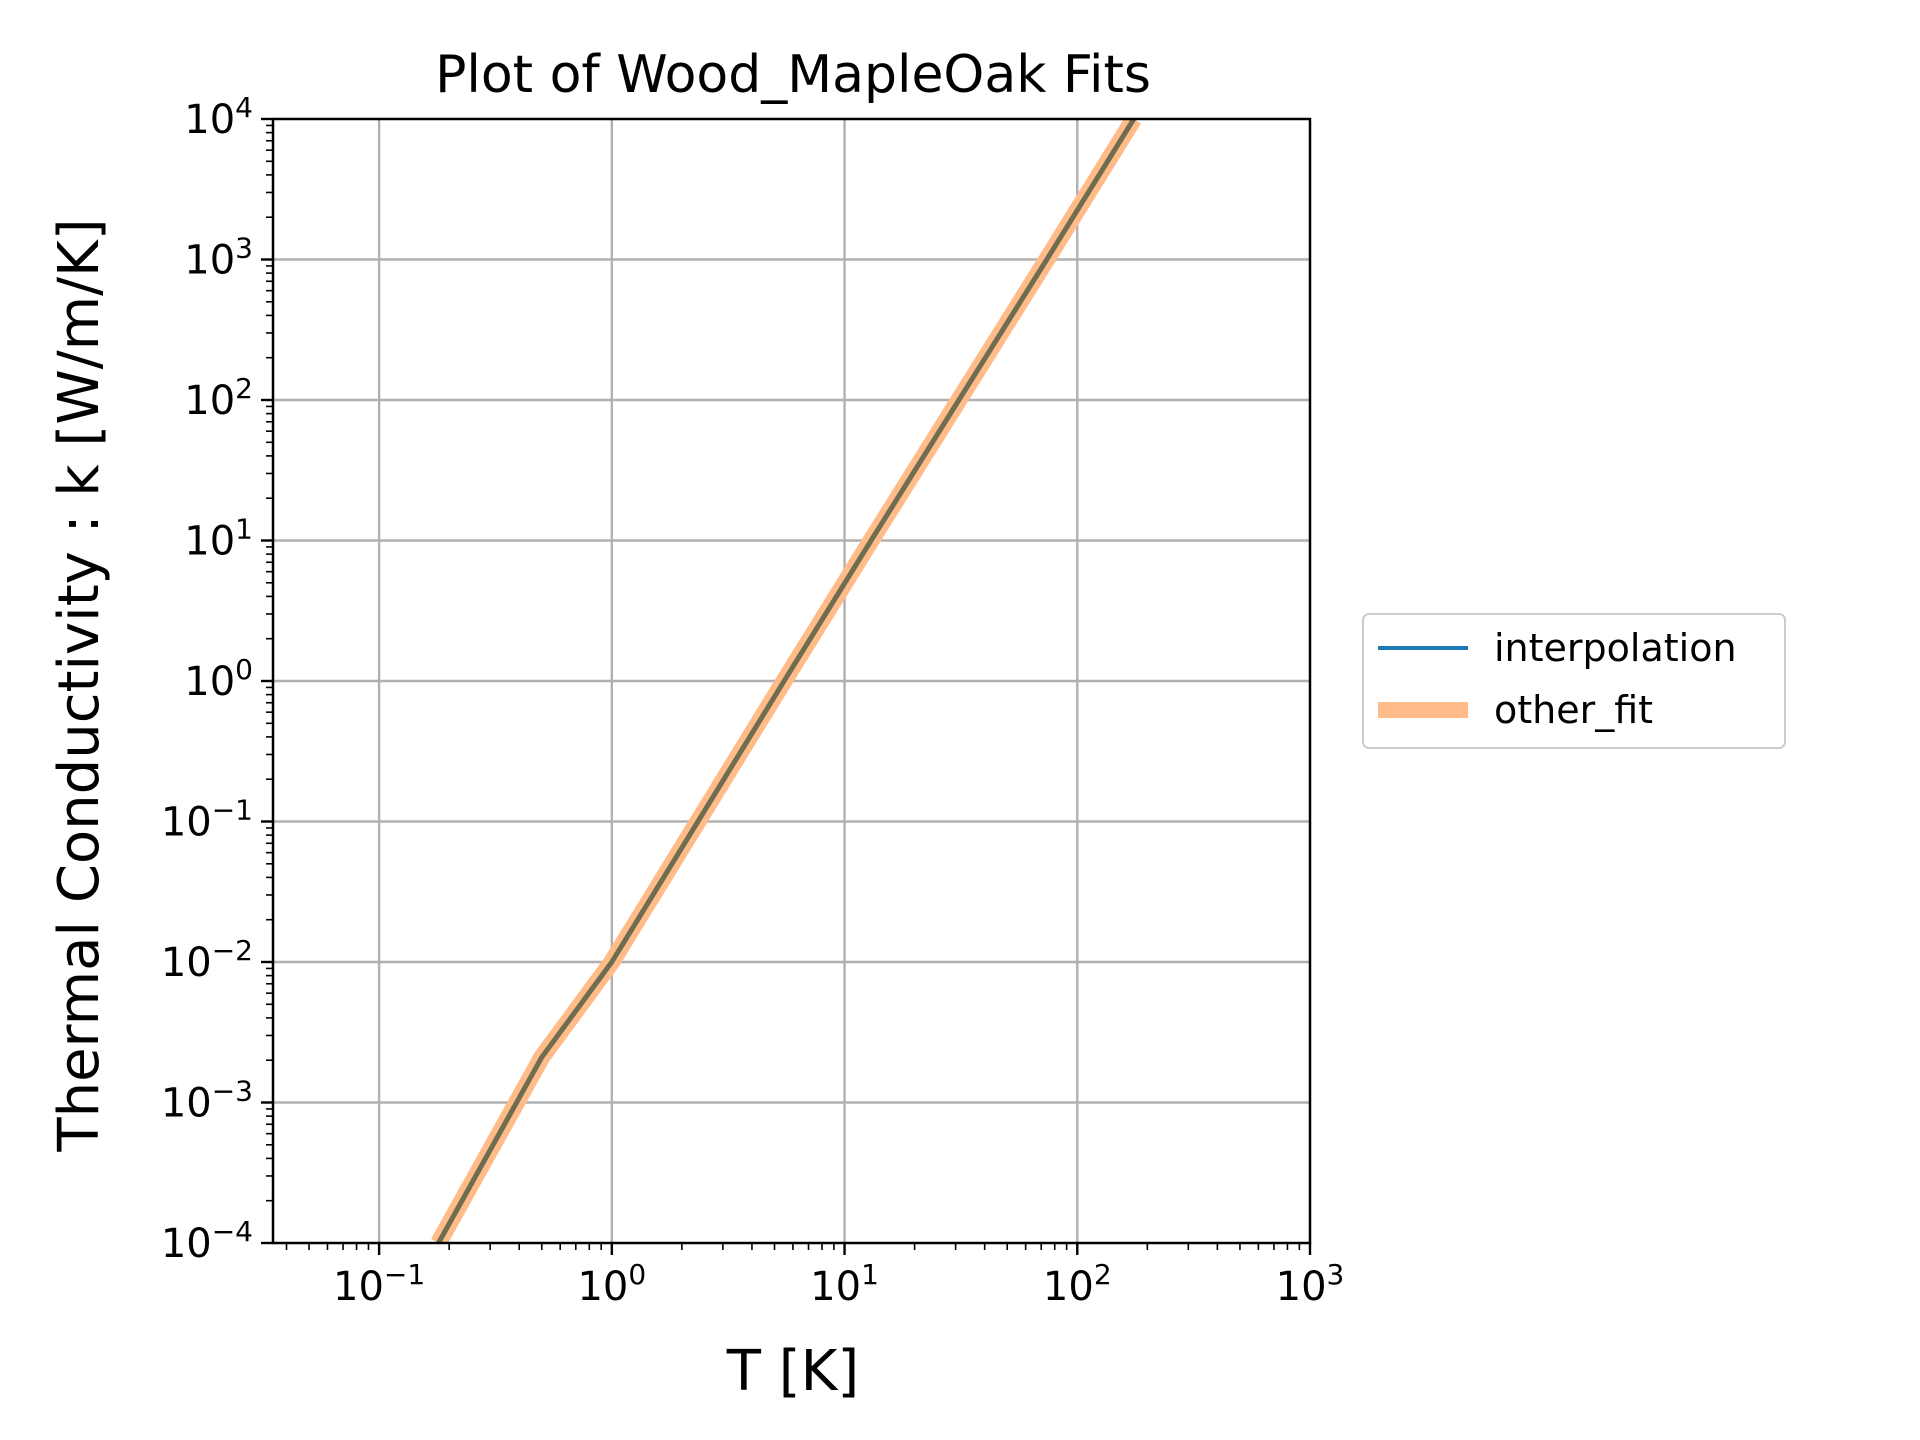 The height and width of the screenshot is (1440, 1920). What do you see at coordinates (207, 1241) in the screenshot?
I see `y-tick-label: 10⁻⁴` at bounding box center [207, 1241].